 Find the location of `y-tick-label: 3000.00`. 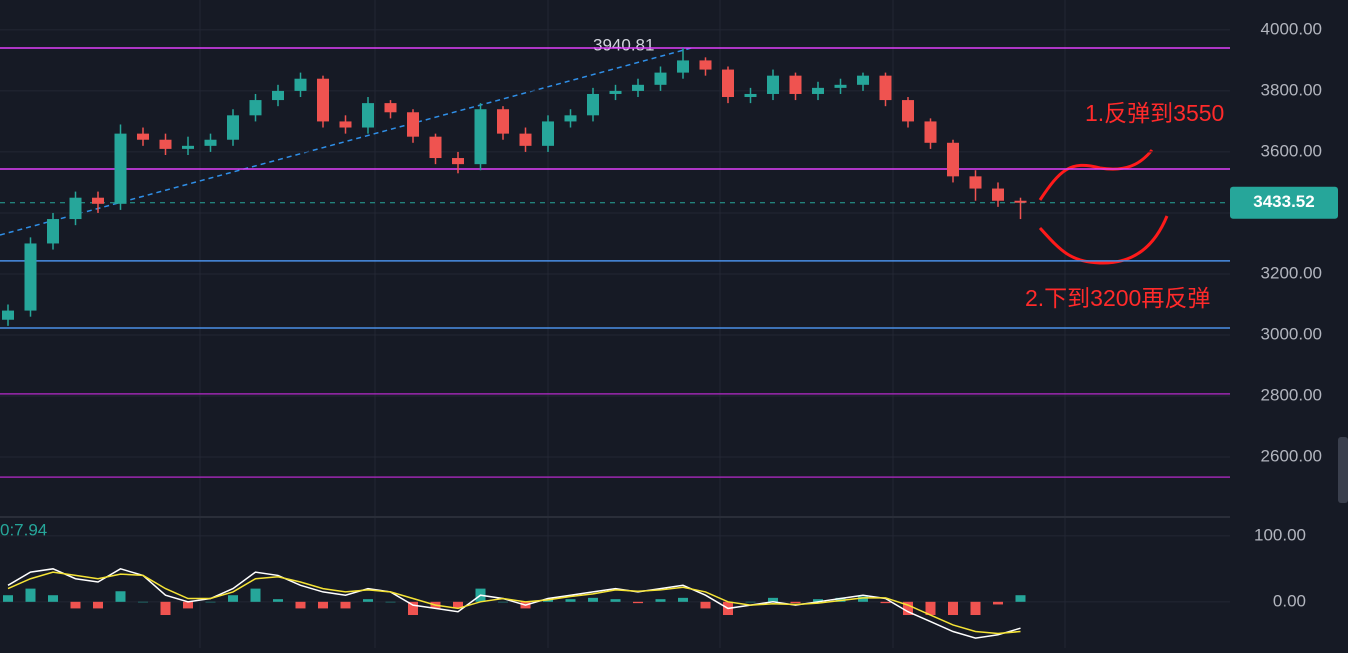

y-tick-label: 3000.00 is located at coordinates (1291, 333).